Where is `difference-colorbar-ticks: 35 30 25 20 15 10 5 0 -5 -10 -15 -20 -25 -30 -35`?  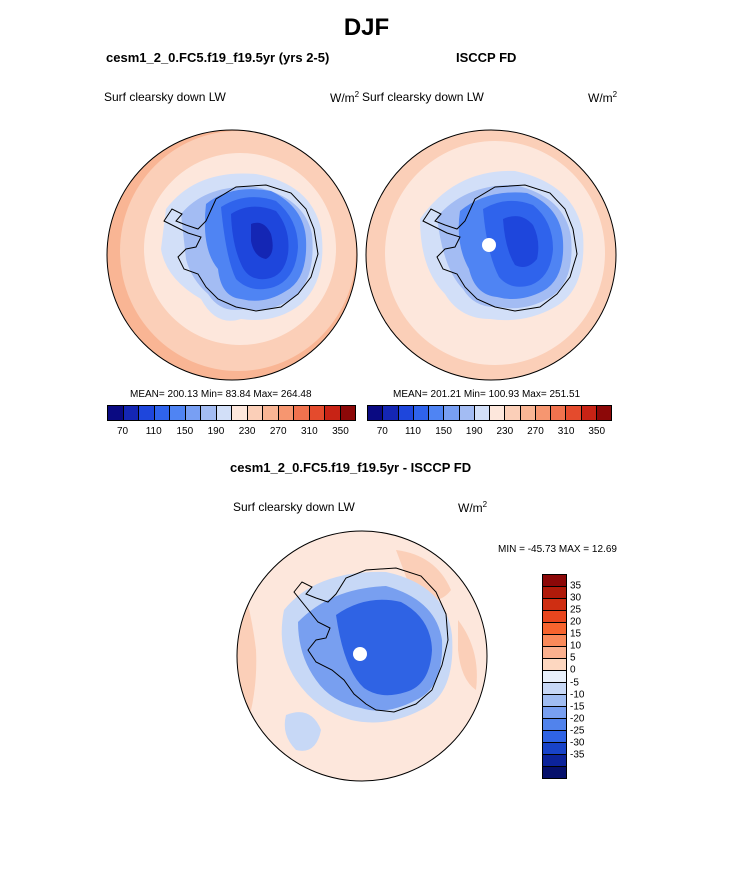 difference-colorbar-ticks: 35 30 25 20 15 10 5 0 -5 -10 -15 -20 -25 -30 -35 is located at coordinates (585, 676).